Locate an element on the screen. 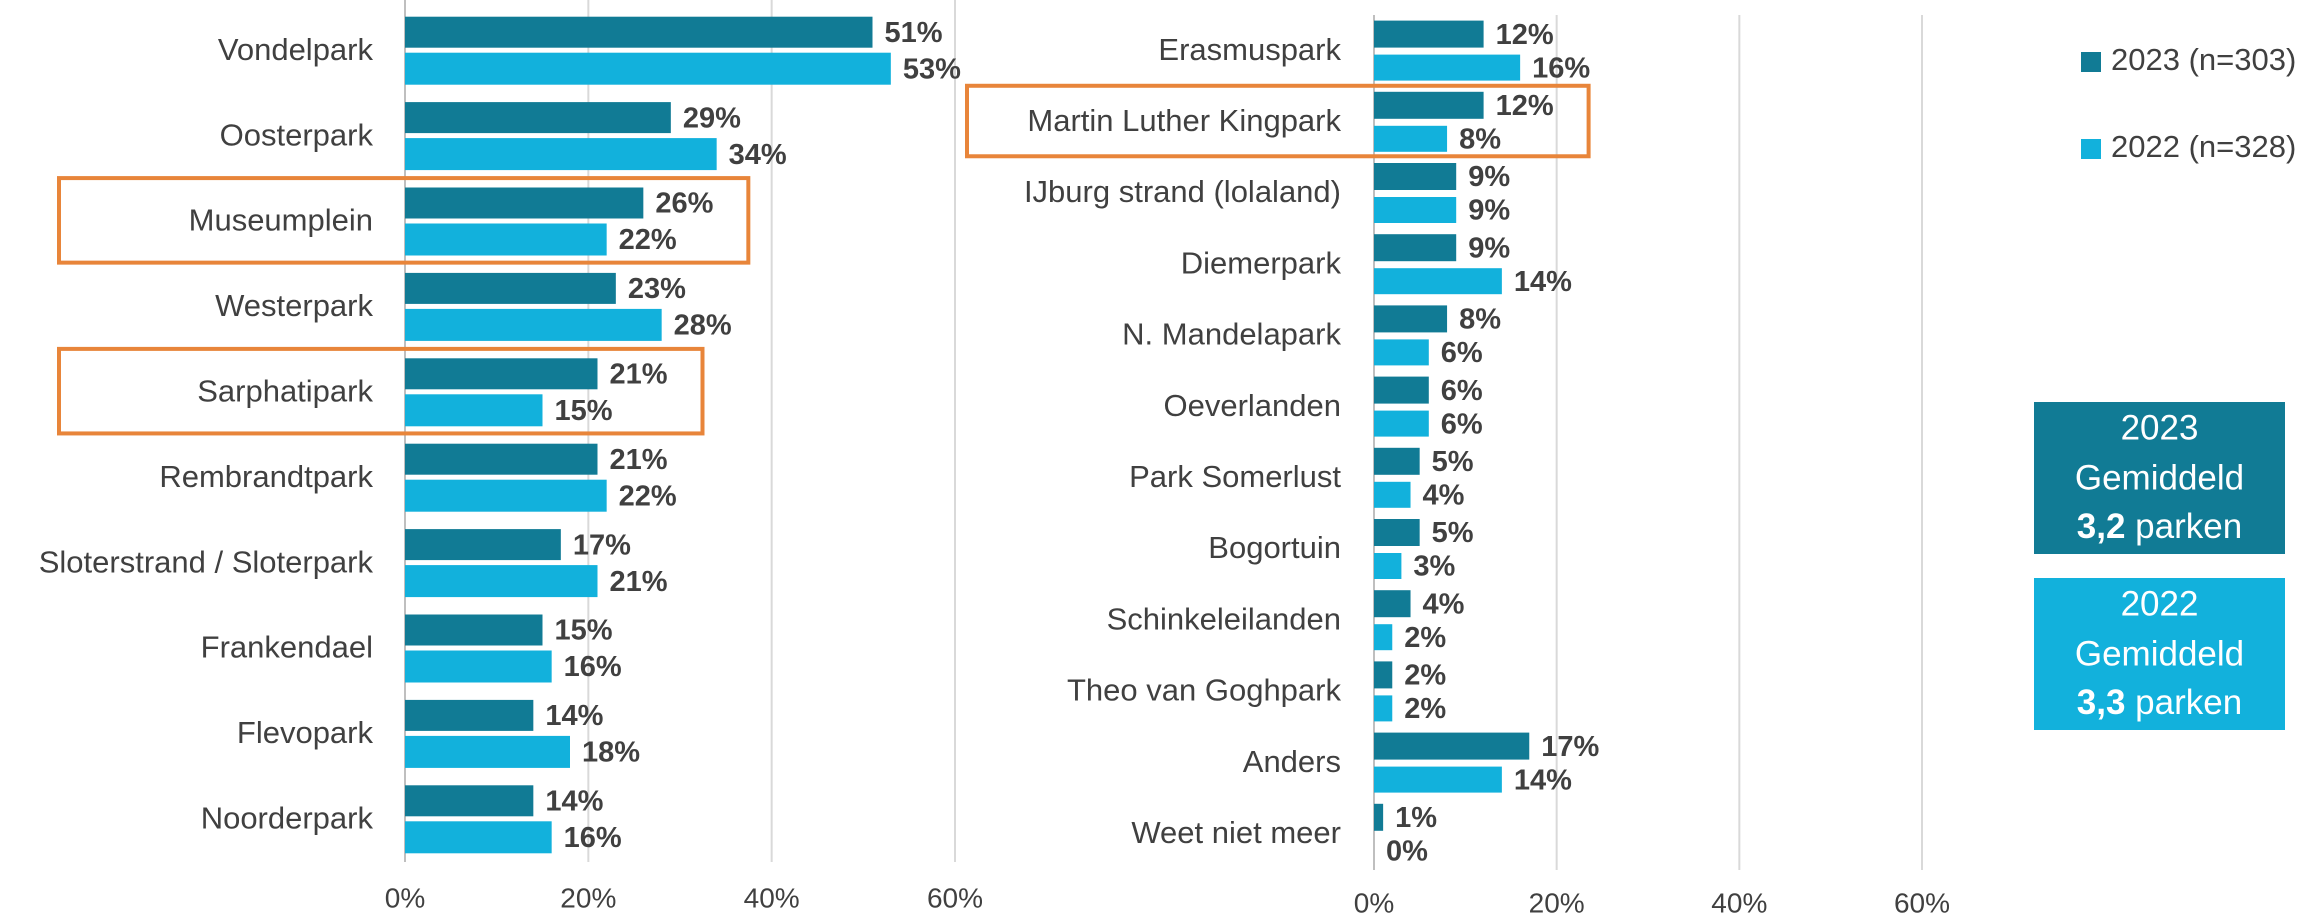  category-label: Sarphatipark is located at coordinates (285, 390).